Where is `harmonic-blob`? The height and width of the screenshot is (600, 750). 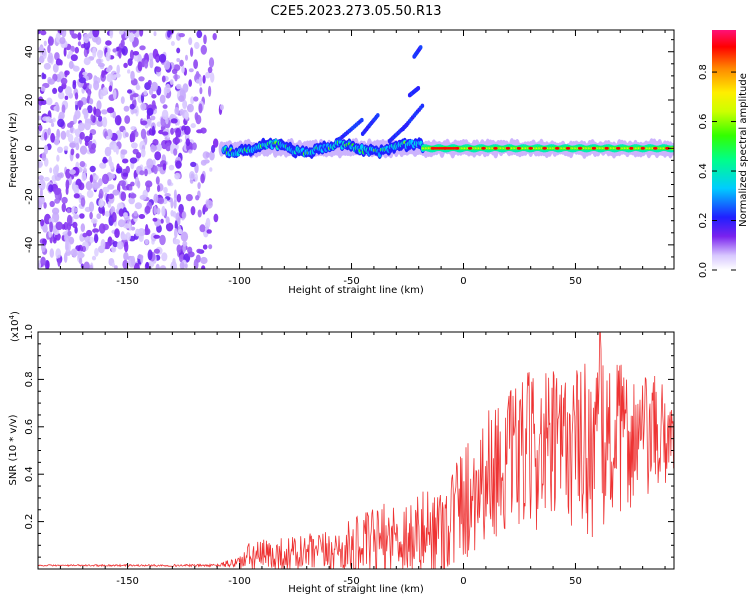 harmonic-blob is located at coordinates (420, 47).